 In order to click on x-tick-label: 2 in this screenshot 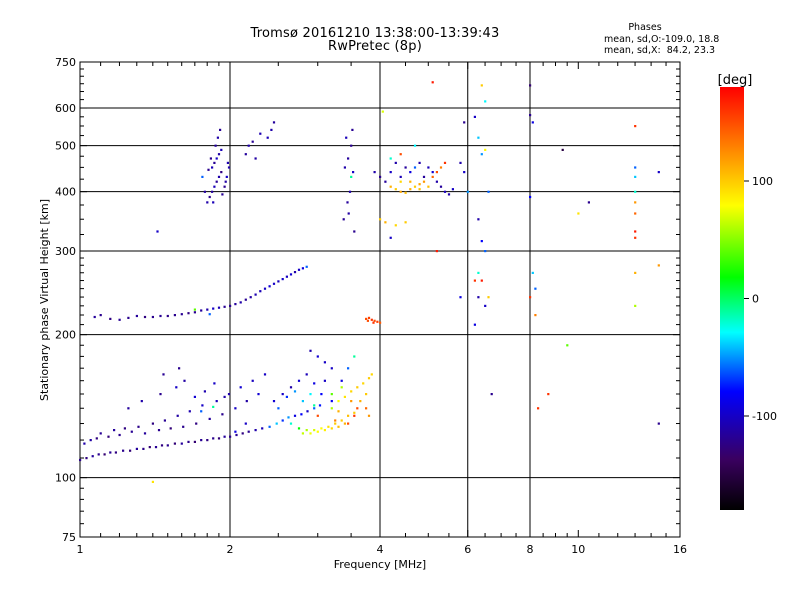, I will do `click(230, 549)`.